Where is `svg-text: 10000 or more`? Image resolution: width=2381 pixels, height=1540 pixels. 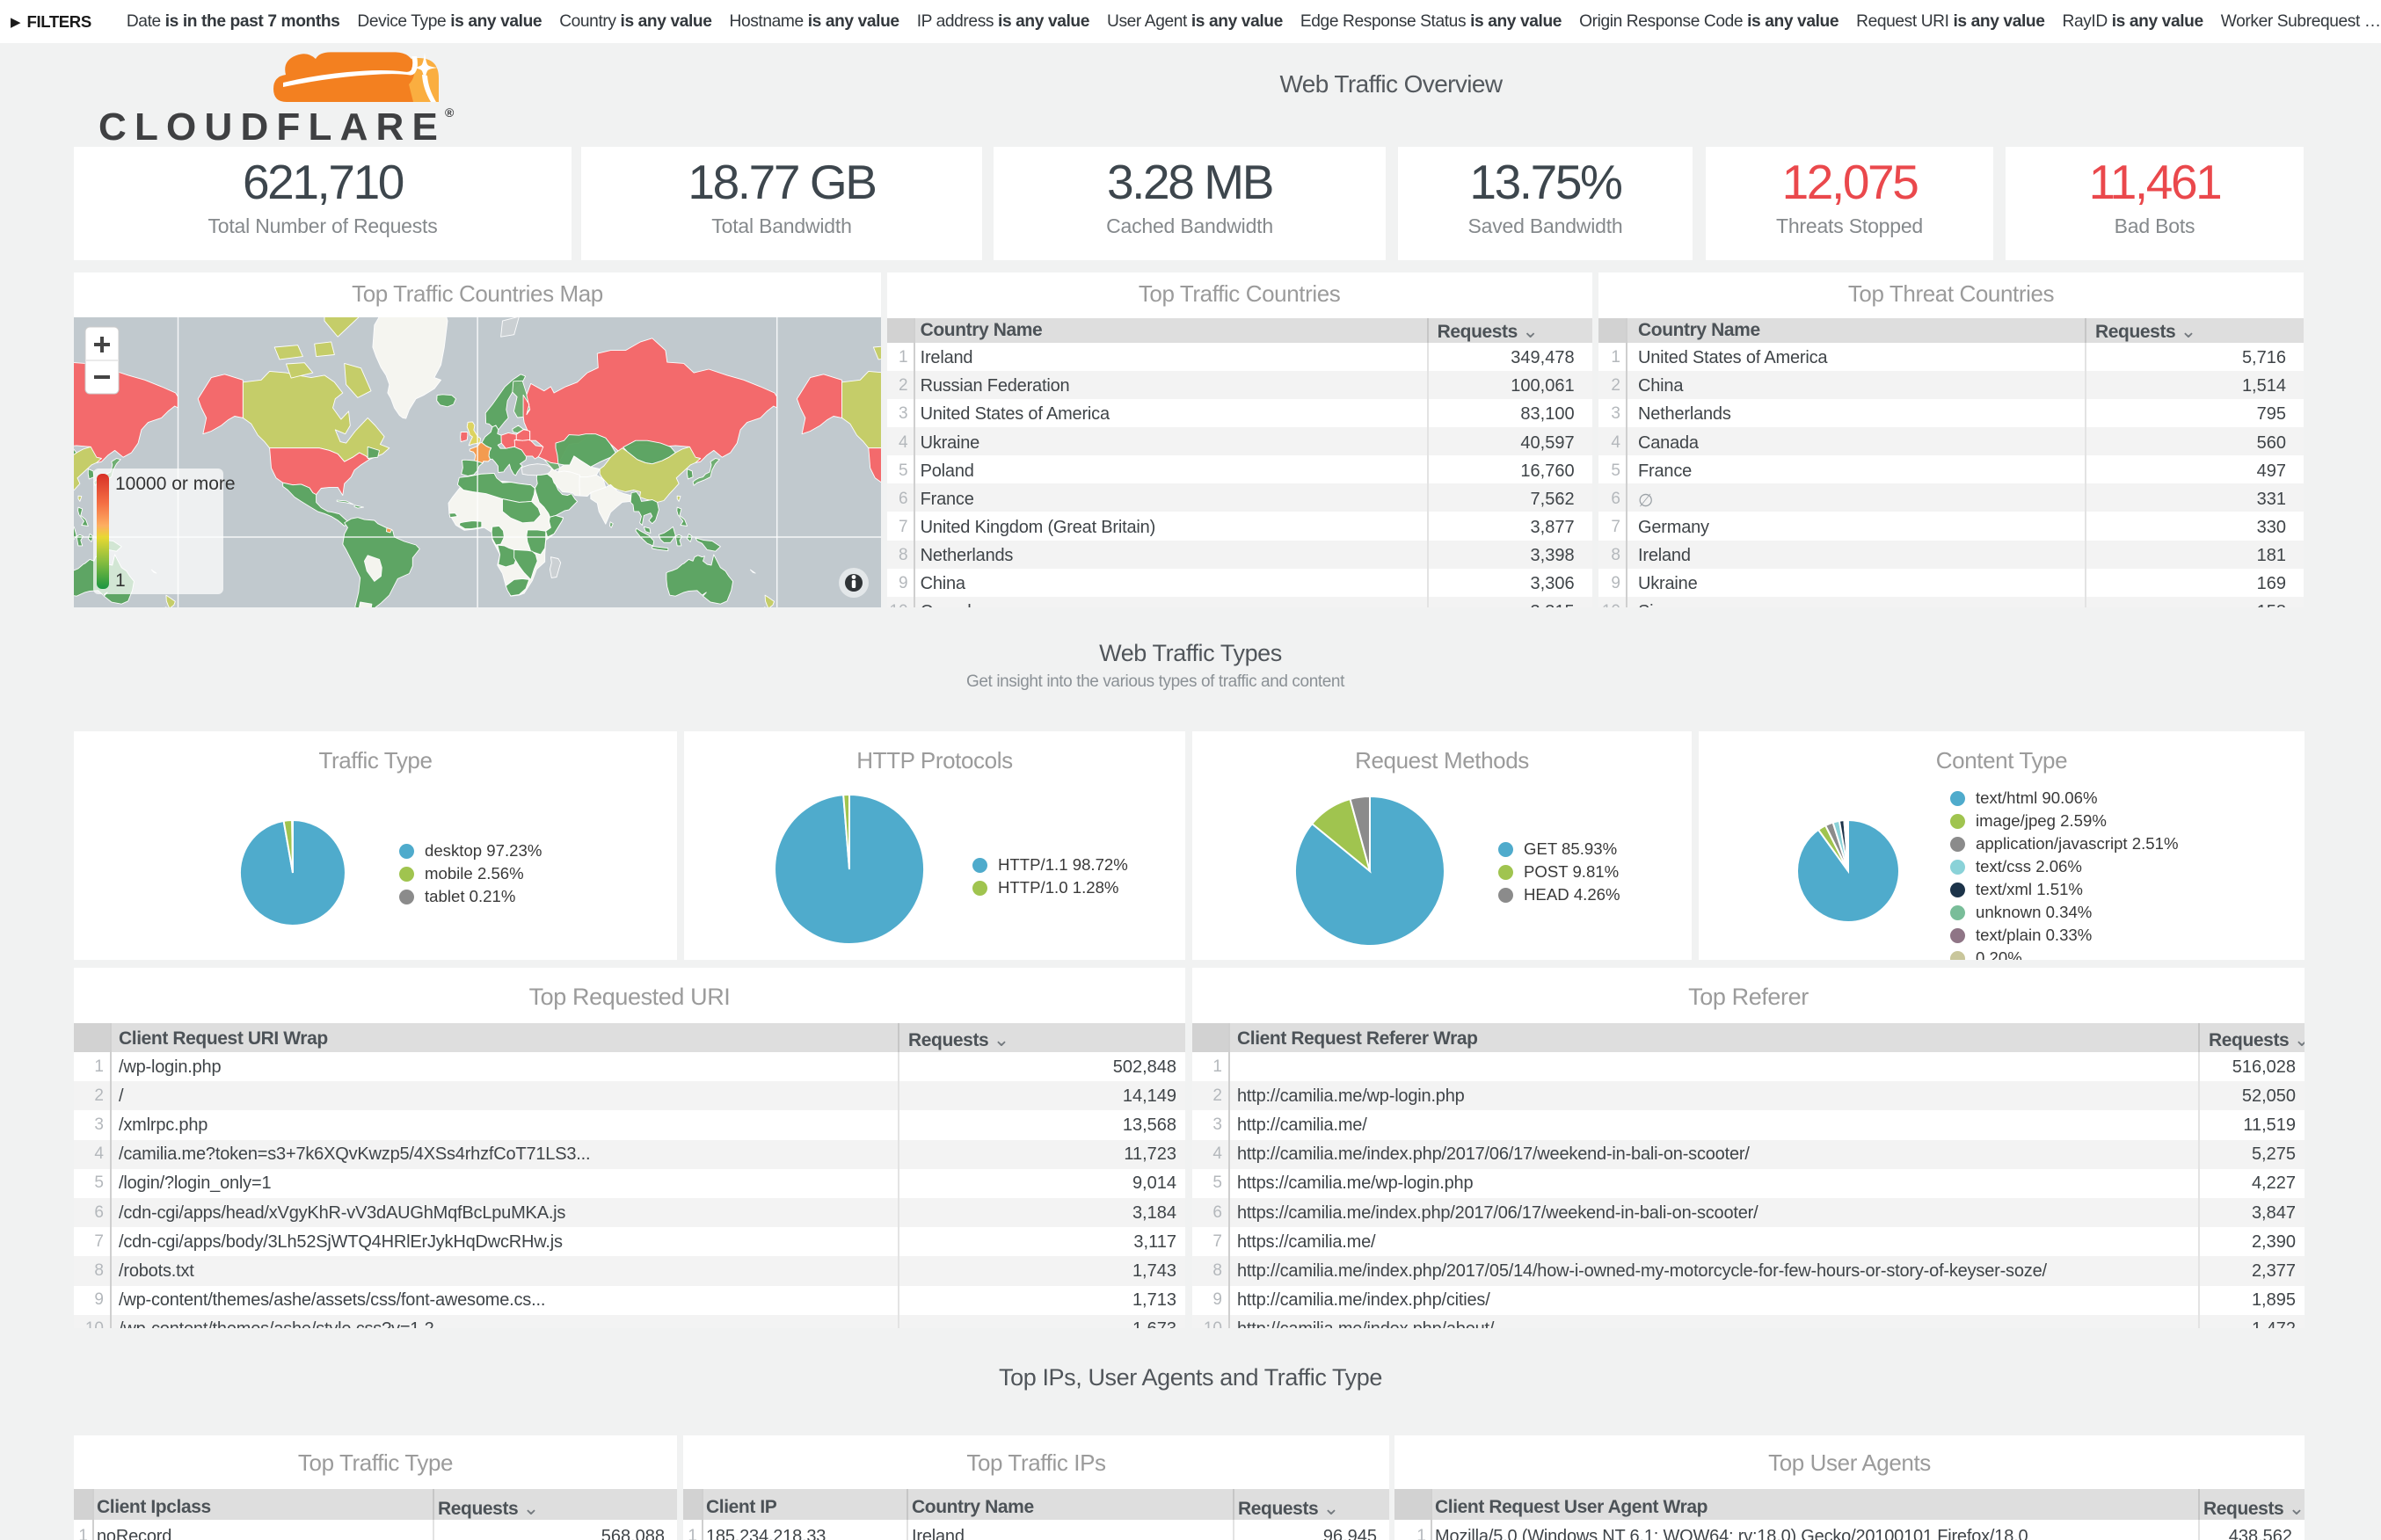
svg-text: 10000 or more is located at coordinates (175, 484).